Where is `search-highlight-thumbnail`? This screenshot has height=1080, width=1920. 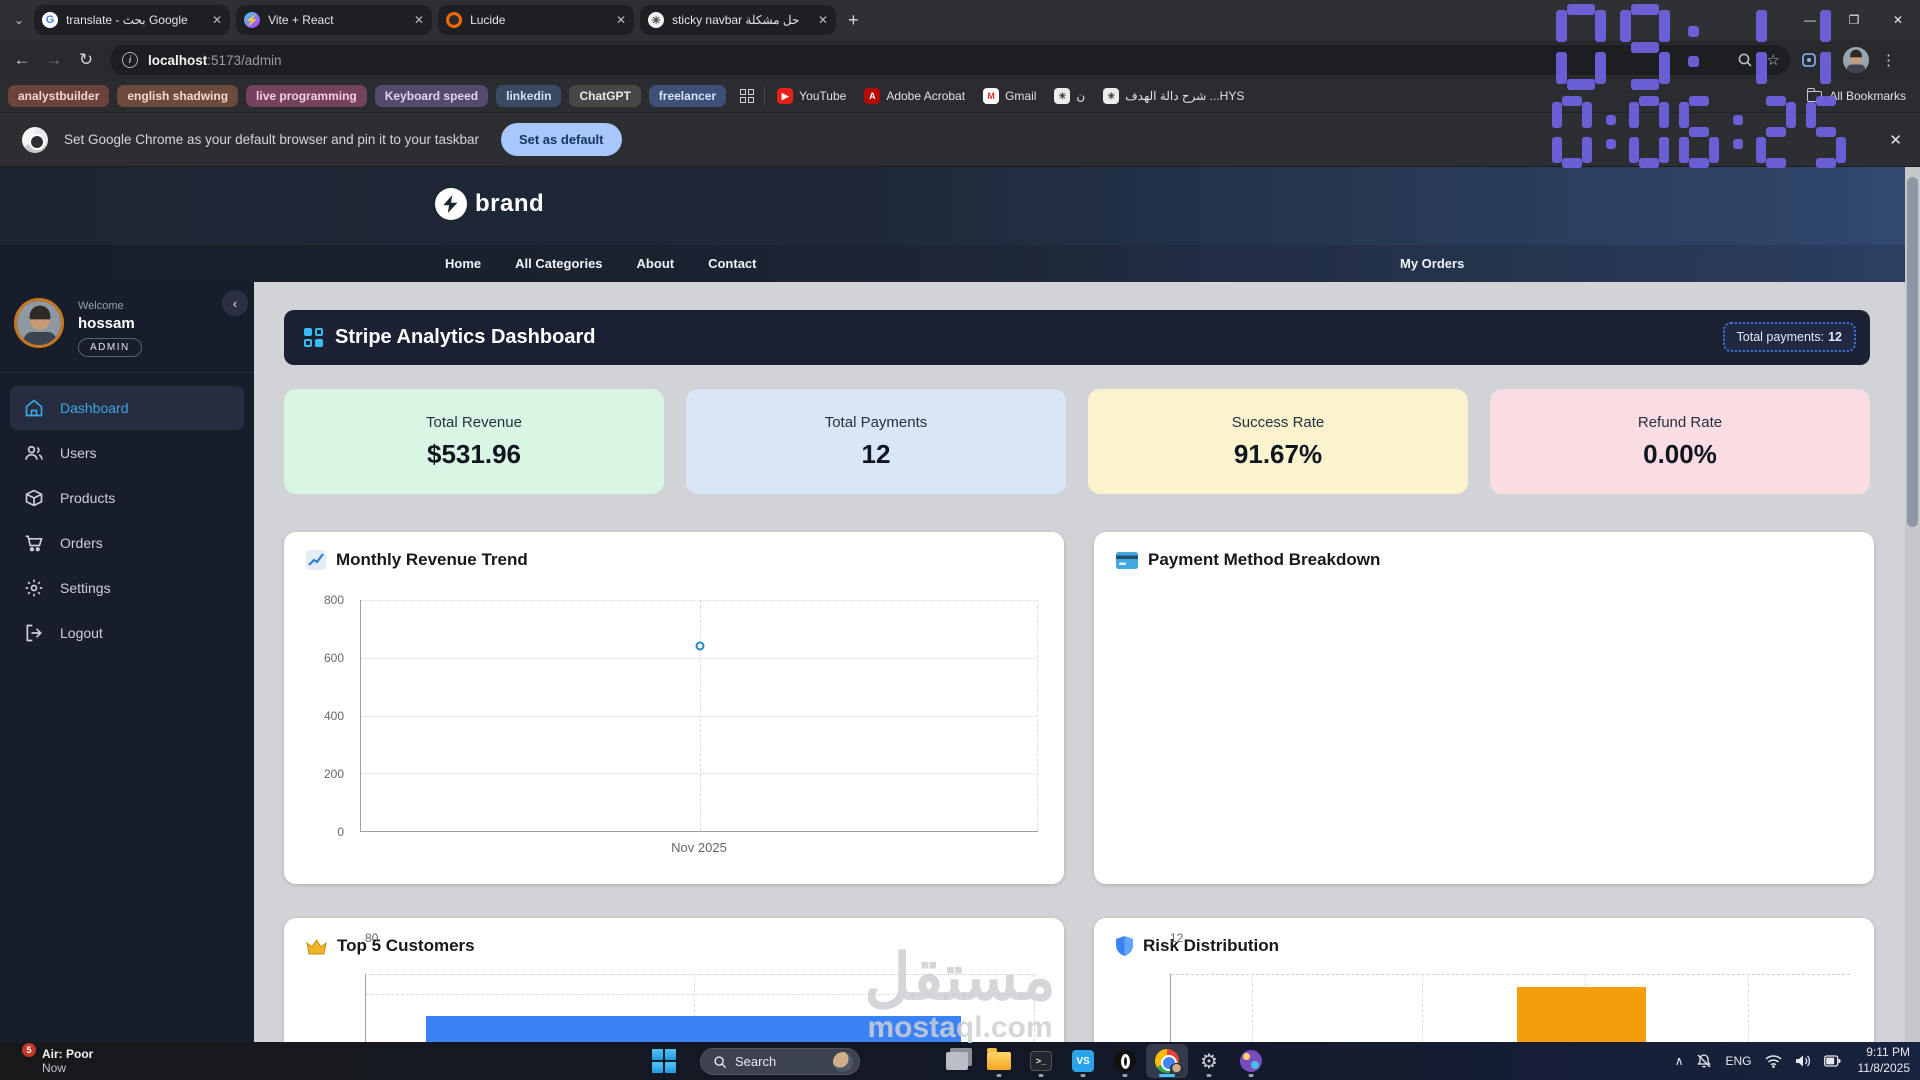 search-highlight-thumbnail is located at coordinates (843, 1061).